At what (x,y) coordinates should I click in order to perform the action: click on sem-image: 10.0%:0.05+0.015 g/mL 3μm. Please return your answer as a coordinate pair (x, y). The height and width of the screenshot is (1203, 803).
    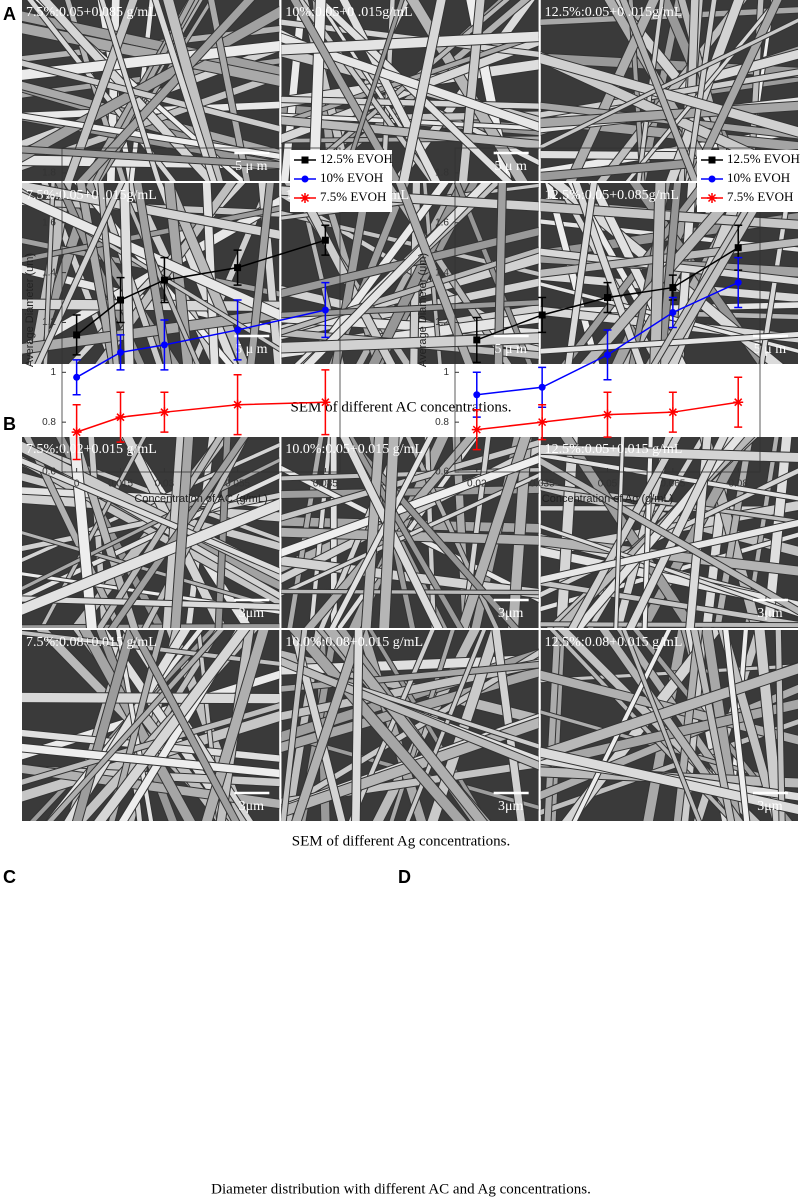
    Looking at the image, I should click on (410, 532).